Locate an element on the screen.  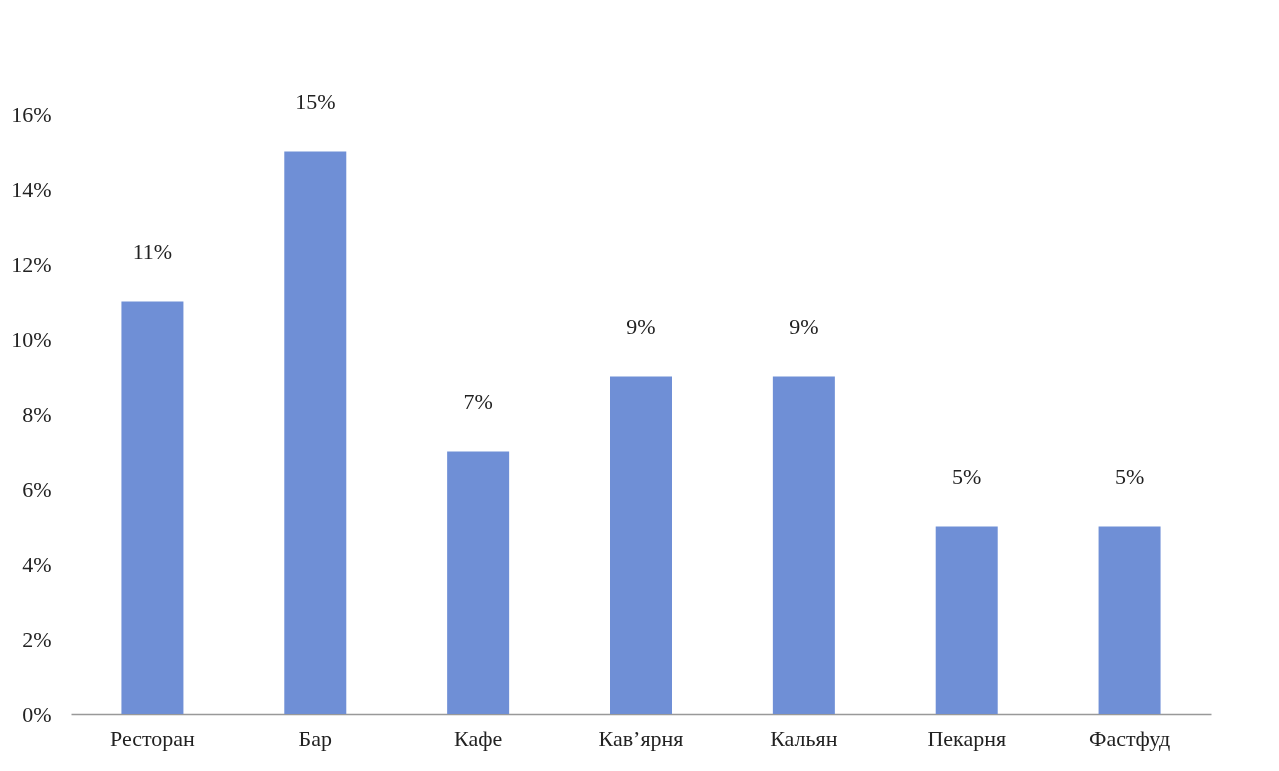
x-tick-label: Бар is located at coordinates (315, 738).